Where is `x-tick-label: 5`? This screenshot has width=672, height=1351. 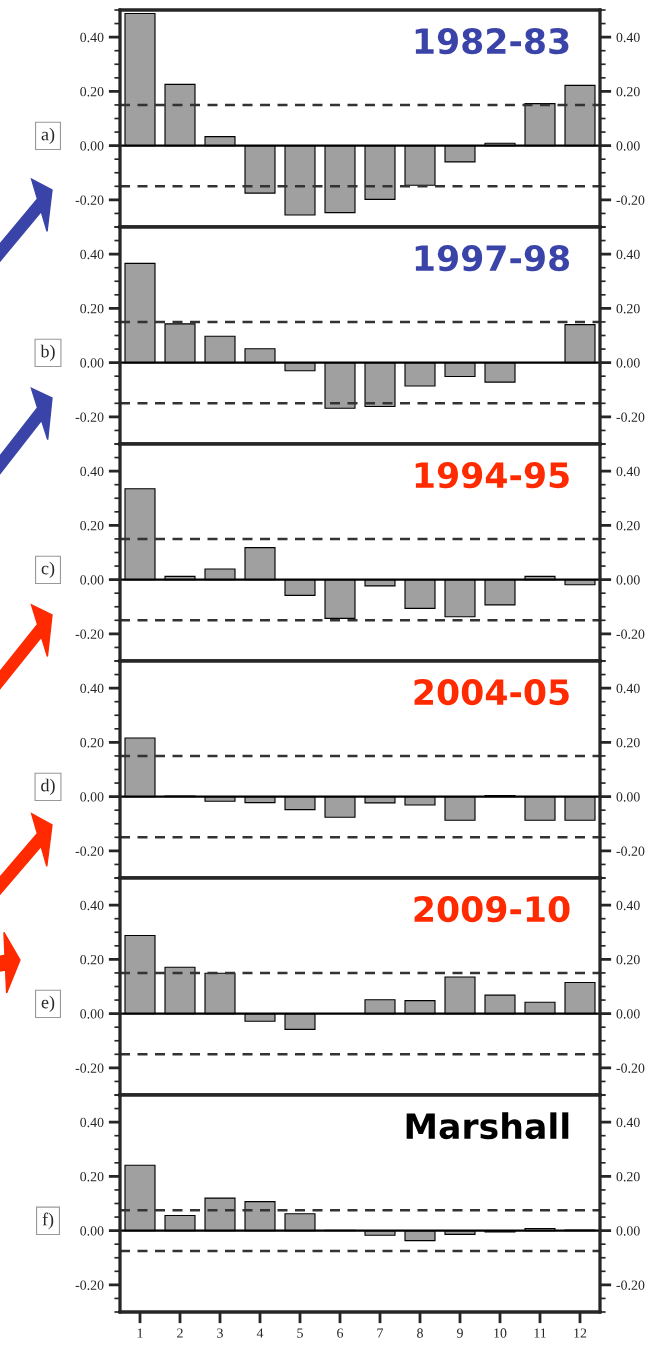 x-tick-label: 5 is located at coordinates (300, 1333).